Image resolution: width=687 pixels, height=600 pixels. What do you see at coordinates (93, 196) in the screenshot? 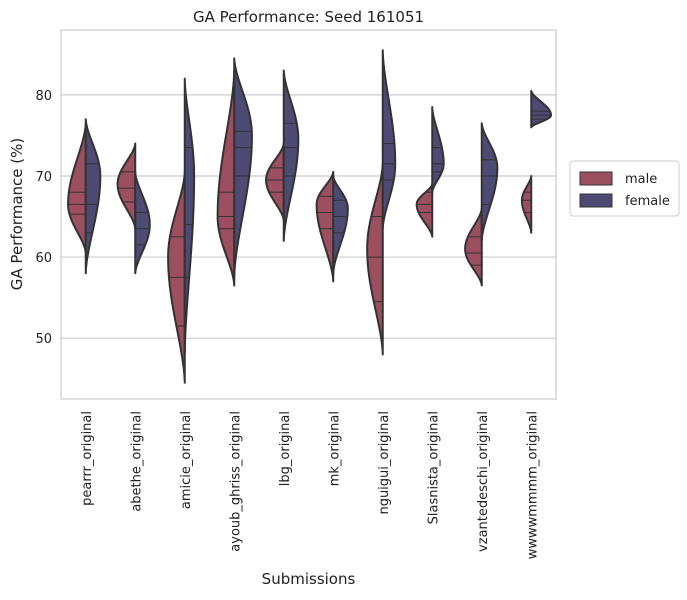
I see `violin-female-pearrr_original` at bounding box center [93, 196].